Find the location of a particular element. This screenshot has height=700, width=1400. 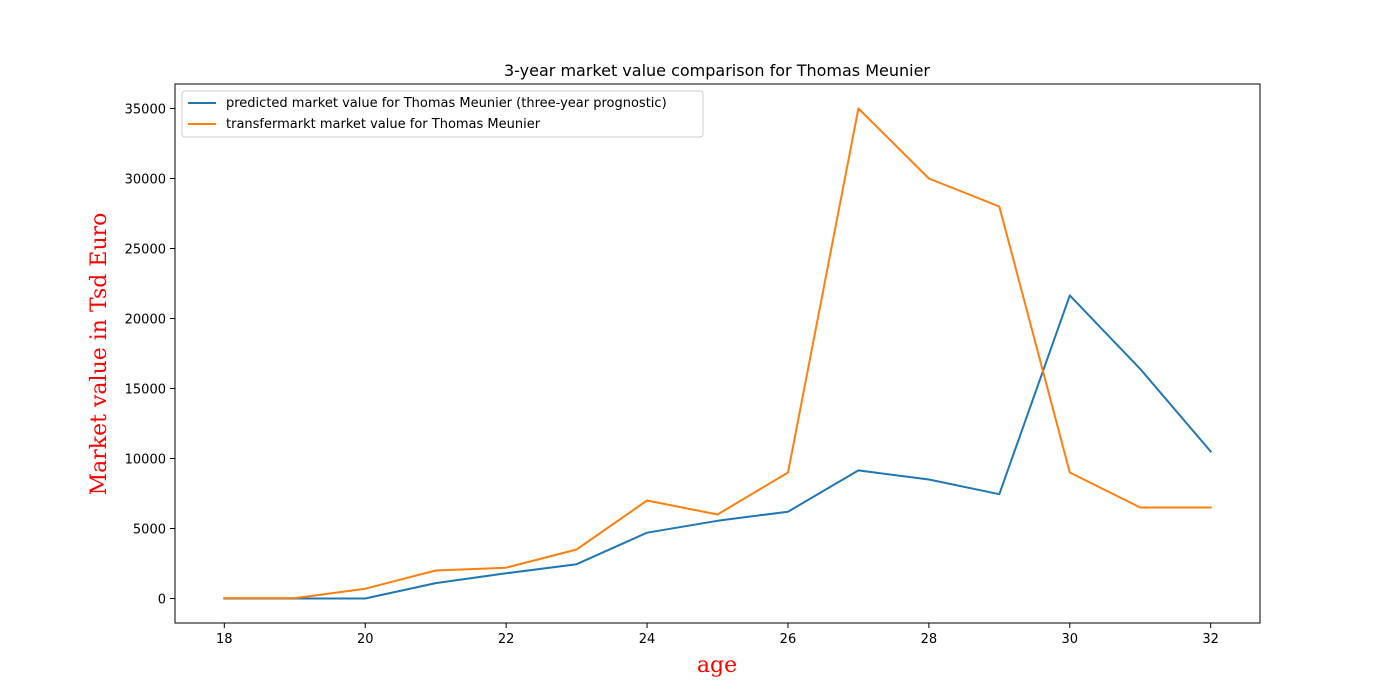

x-axis-ticks: 18 20 22 24 26 28 30 32 is located at coordinates (717, 635).